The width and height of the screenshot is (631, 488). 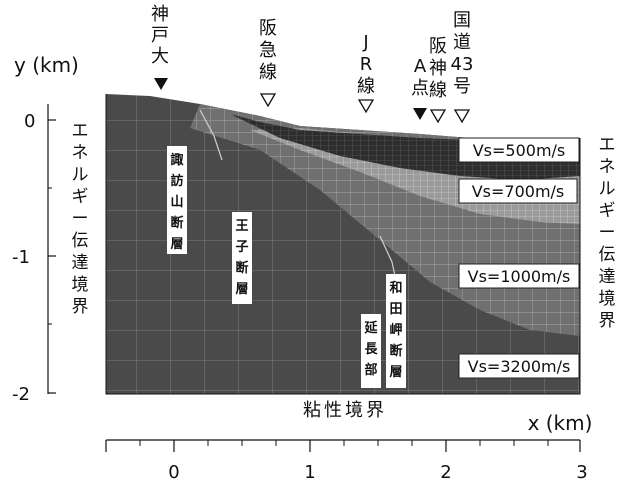 I want to click on fault-label-wadamisaki: 和田岬断層, so click(x=396, y=331).